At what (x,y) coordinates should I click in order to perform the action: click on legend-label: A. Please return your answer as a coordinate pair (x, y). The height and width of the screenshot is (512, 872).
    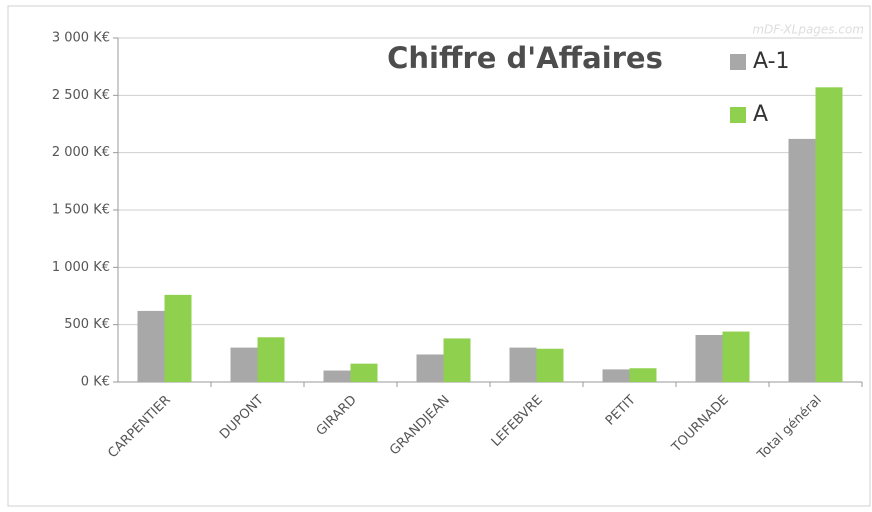
    Looking at the image, I should click on (760, 114).